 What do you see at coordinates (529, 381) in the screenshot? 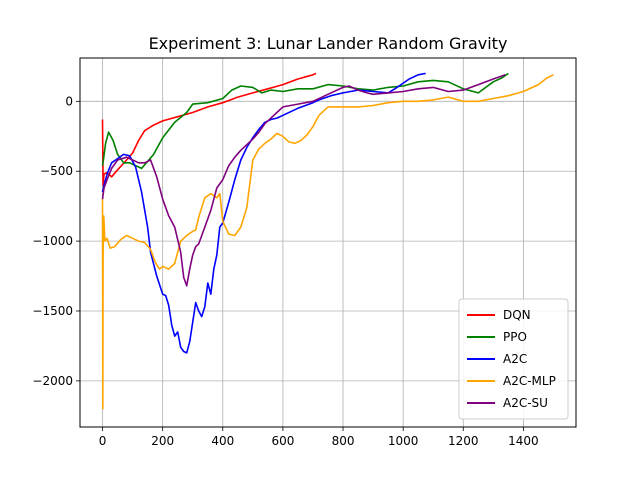
I see `legend-label-a2c-mlp: A2C-MLP` at bounding box center [529, 381].